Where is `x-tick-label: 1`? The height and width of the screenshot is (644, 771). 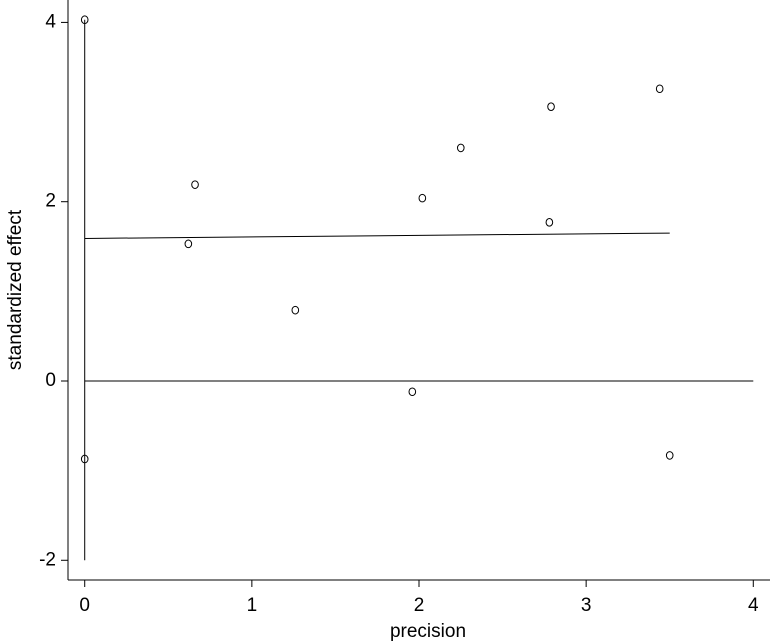
x-tick-label: 1 is located at coordinates (252, 605).